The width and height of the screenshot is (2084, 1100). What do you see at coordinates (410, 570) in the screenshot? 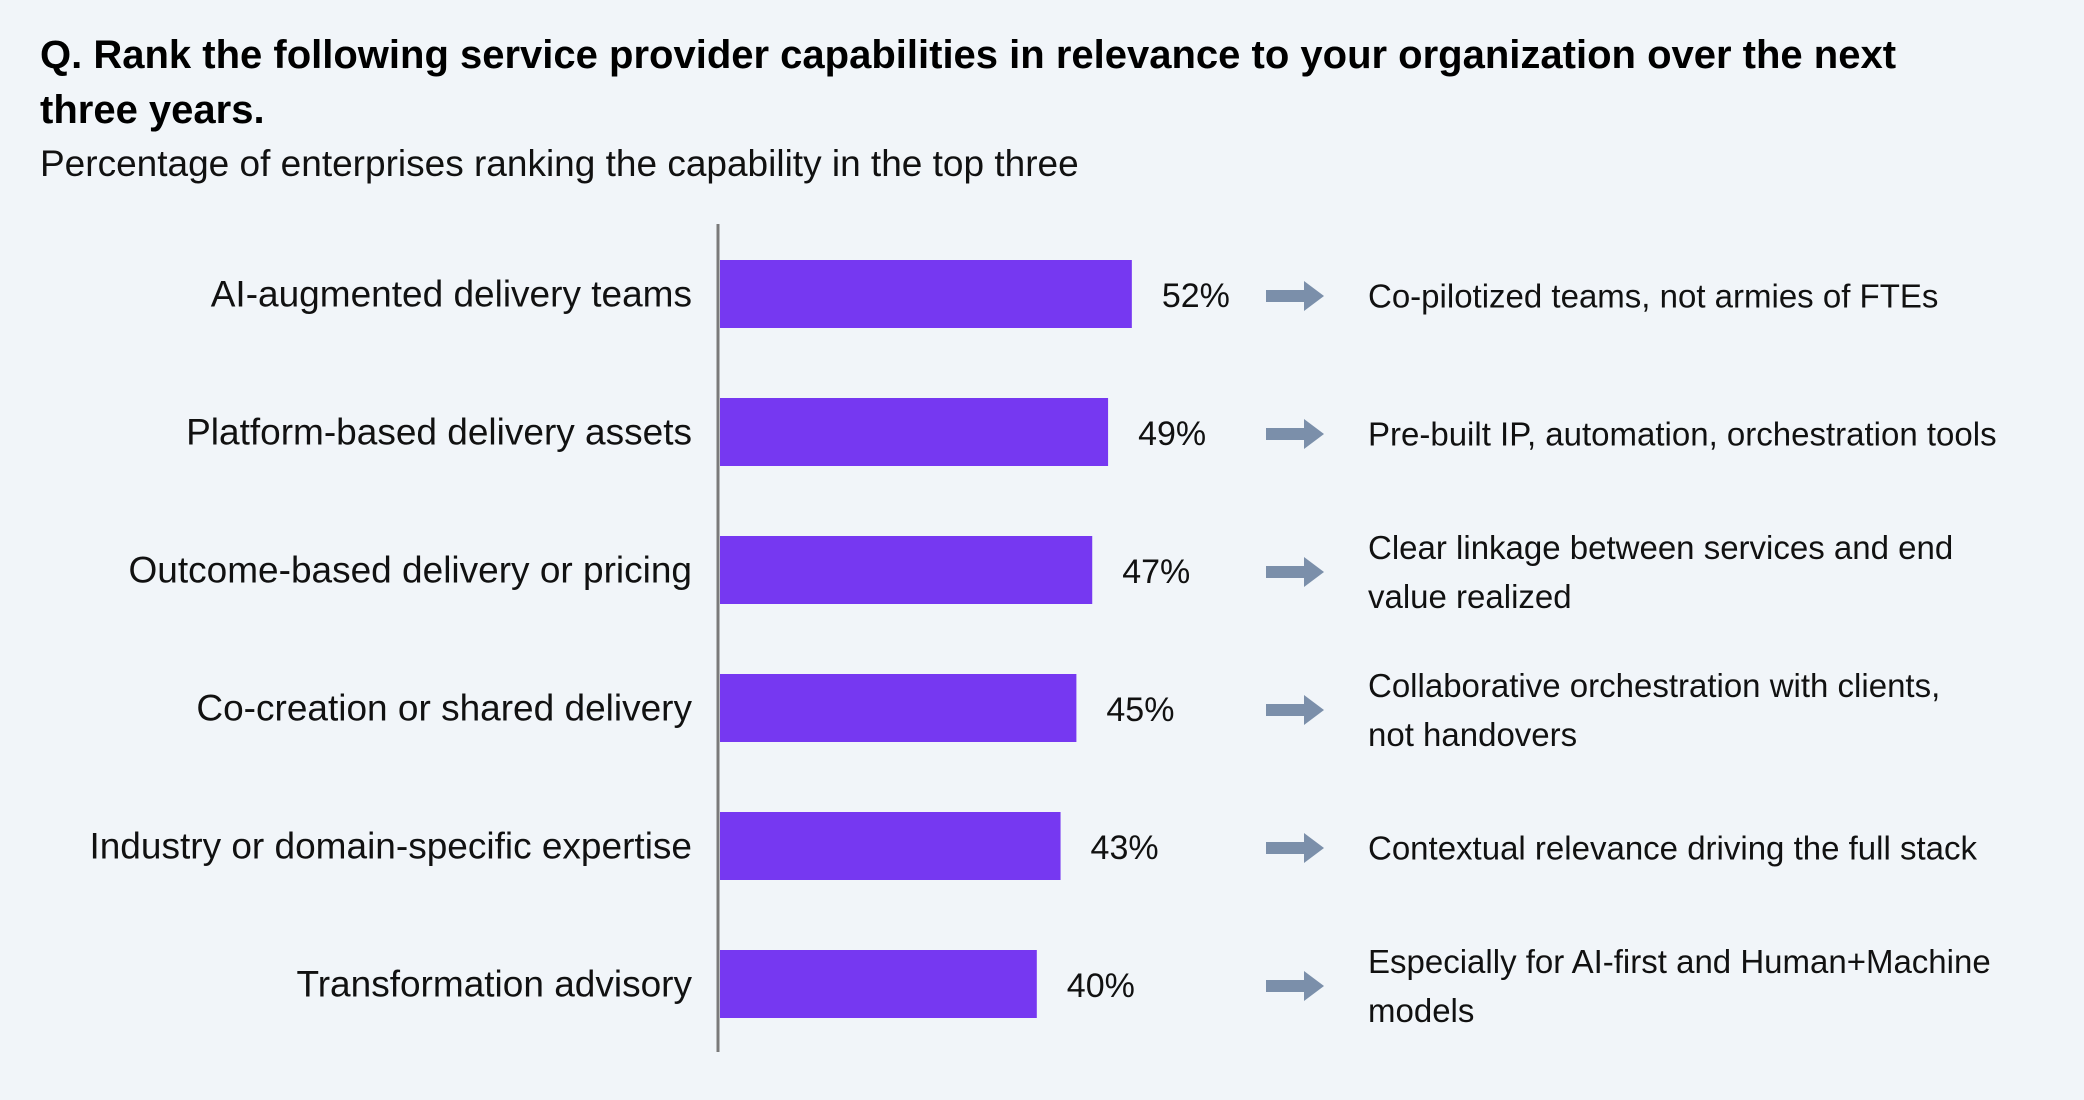
I see `category-label: Outcome-based delivery or pricing` at bounding box center [410, 570].